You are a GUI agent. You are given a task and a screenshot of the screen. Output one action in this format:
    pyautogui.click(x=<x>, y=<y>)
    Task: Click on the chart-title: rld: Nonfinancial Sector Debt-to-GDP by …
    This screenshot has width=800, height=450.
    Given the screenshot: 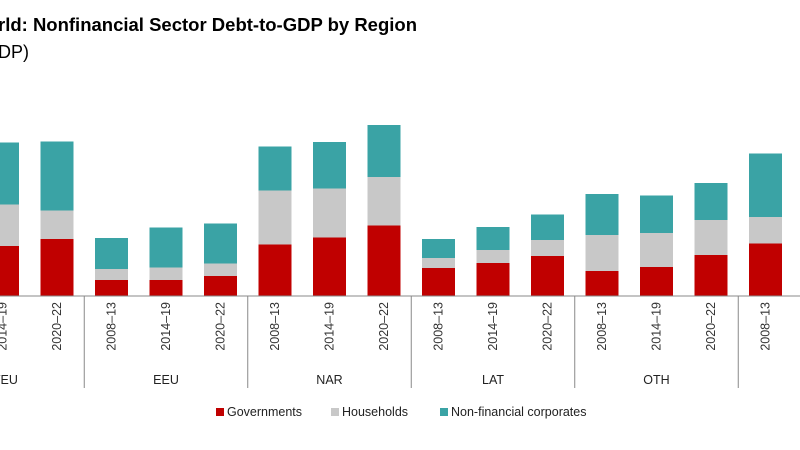 What is the action you would take?
    pyautogui.click(x=208, y=24)
    